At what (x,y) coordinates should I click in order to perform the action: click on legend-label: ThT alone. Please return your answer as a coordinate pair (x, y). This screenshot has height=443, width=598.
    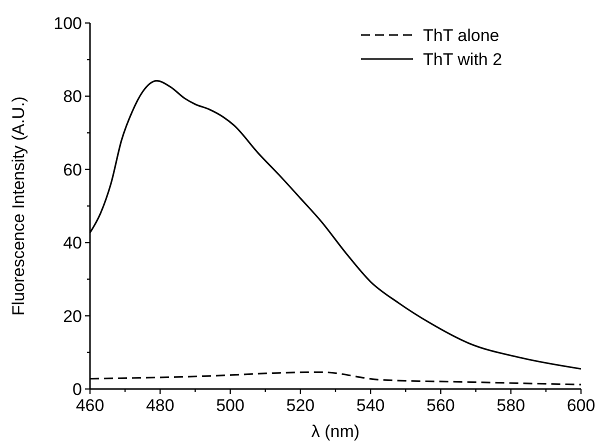
    Looking at the image, I should click on (461, 35).